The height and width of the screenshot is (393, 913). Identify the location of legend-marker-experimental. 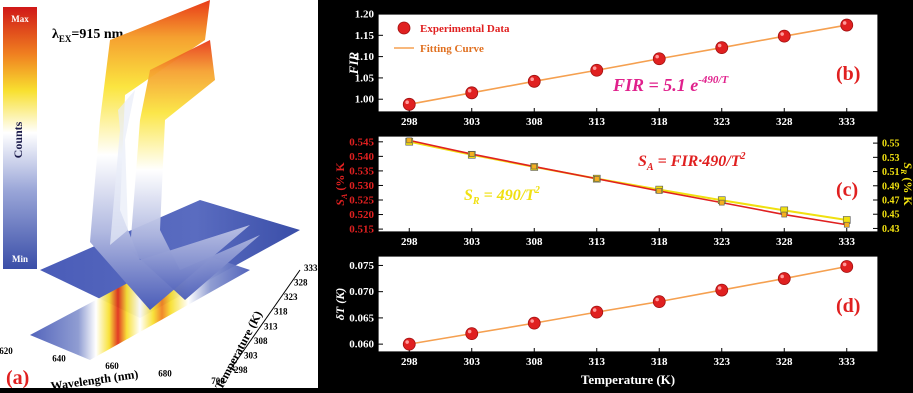
(404, 28).